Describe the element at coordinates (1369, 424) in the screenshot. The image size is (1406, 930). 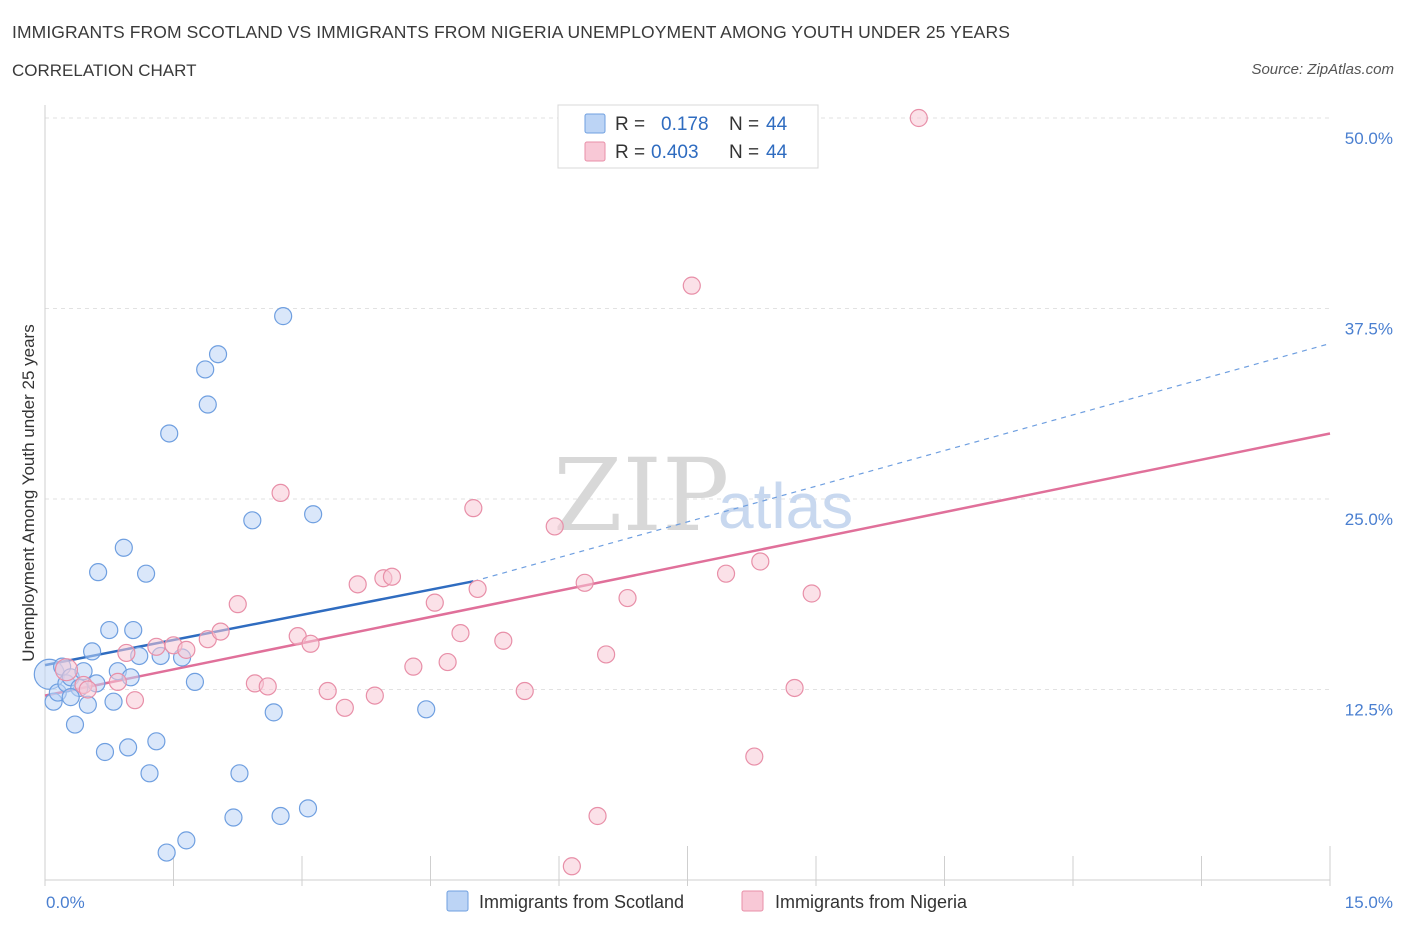
I see `y-tick-labels: 12.5% 25.0% 37.5% 50.0%` at that location.